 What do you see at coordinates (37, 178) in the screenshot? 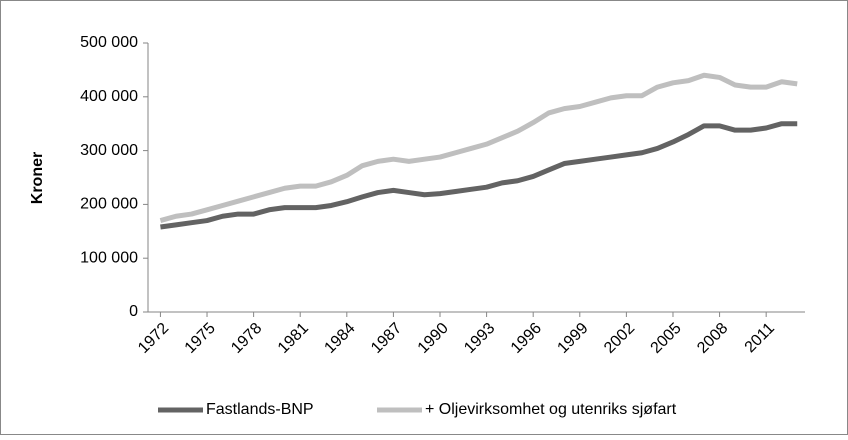
I see `y-axis-label: Kroner` at bounding box center [37, 178].